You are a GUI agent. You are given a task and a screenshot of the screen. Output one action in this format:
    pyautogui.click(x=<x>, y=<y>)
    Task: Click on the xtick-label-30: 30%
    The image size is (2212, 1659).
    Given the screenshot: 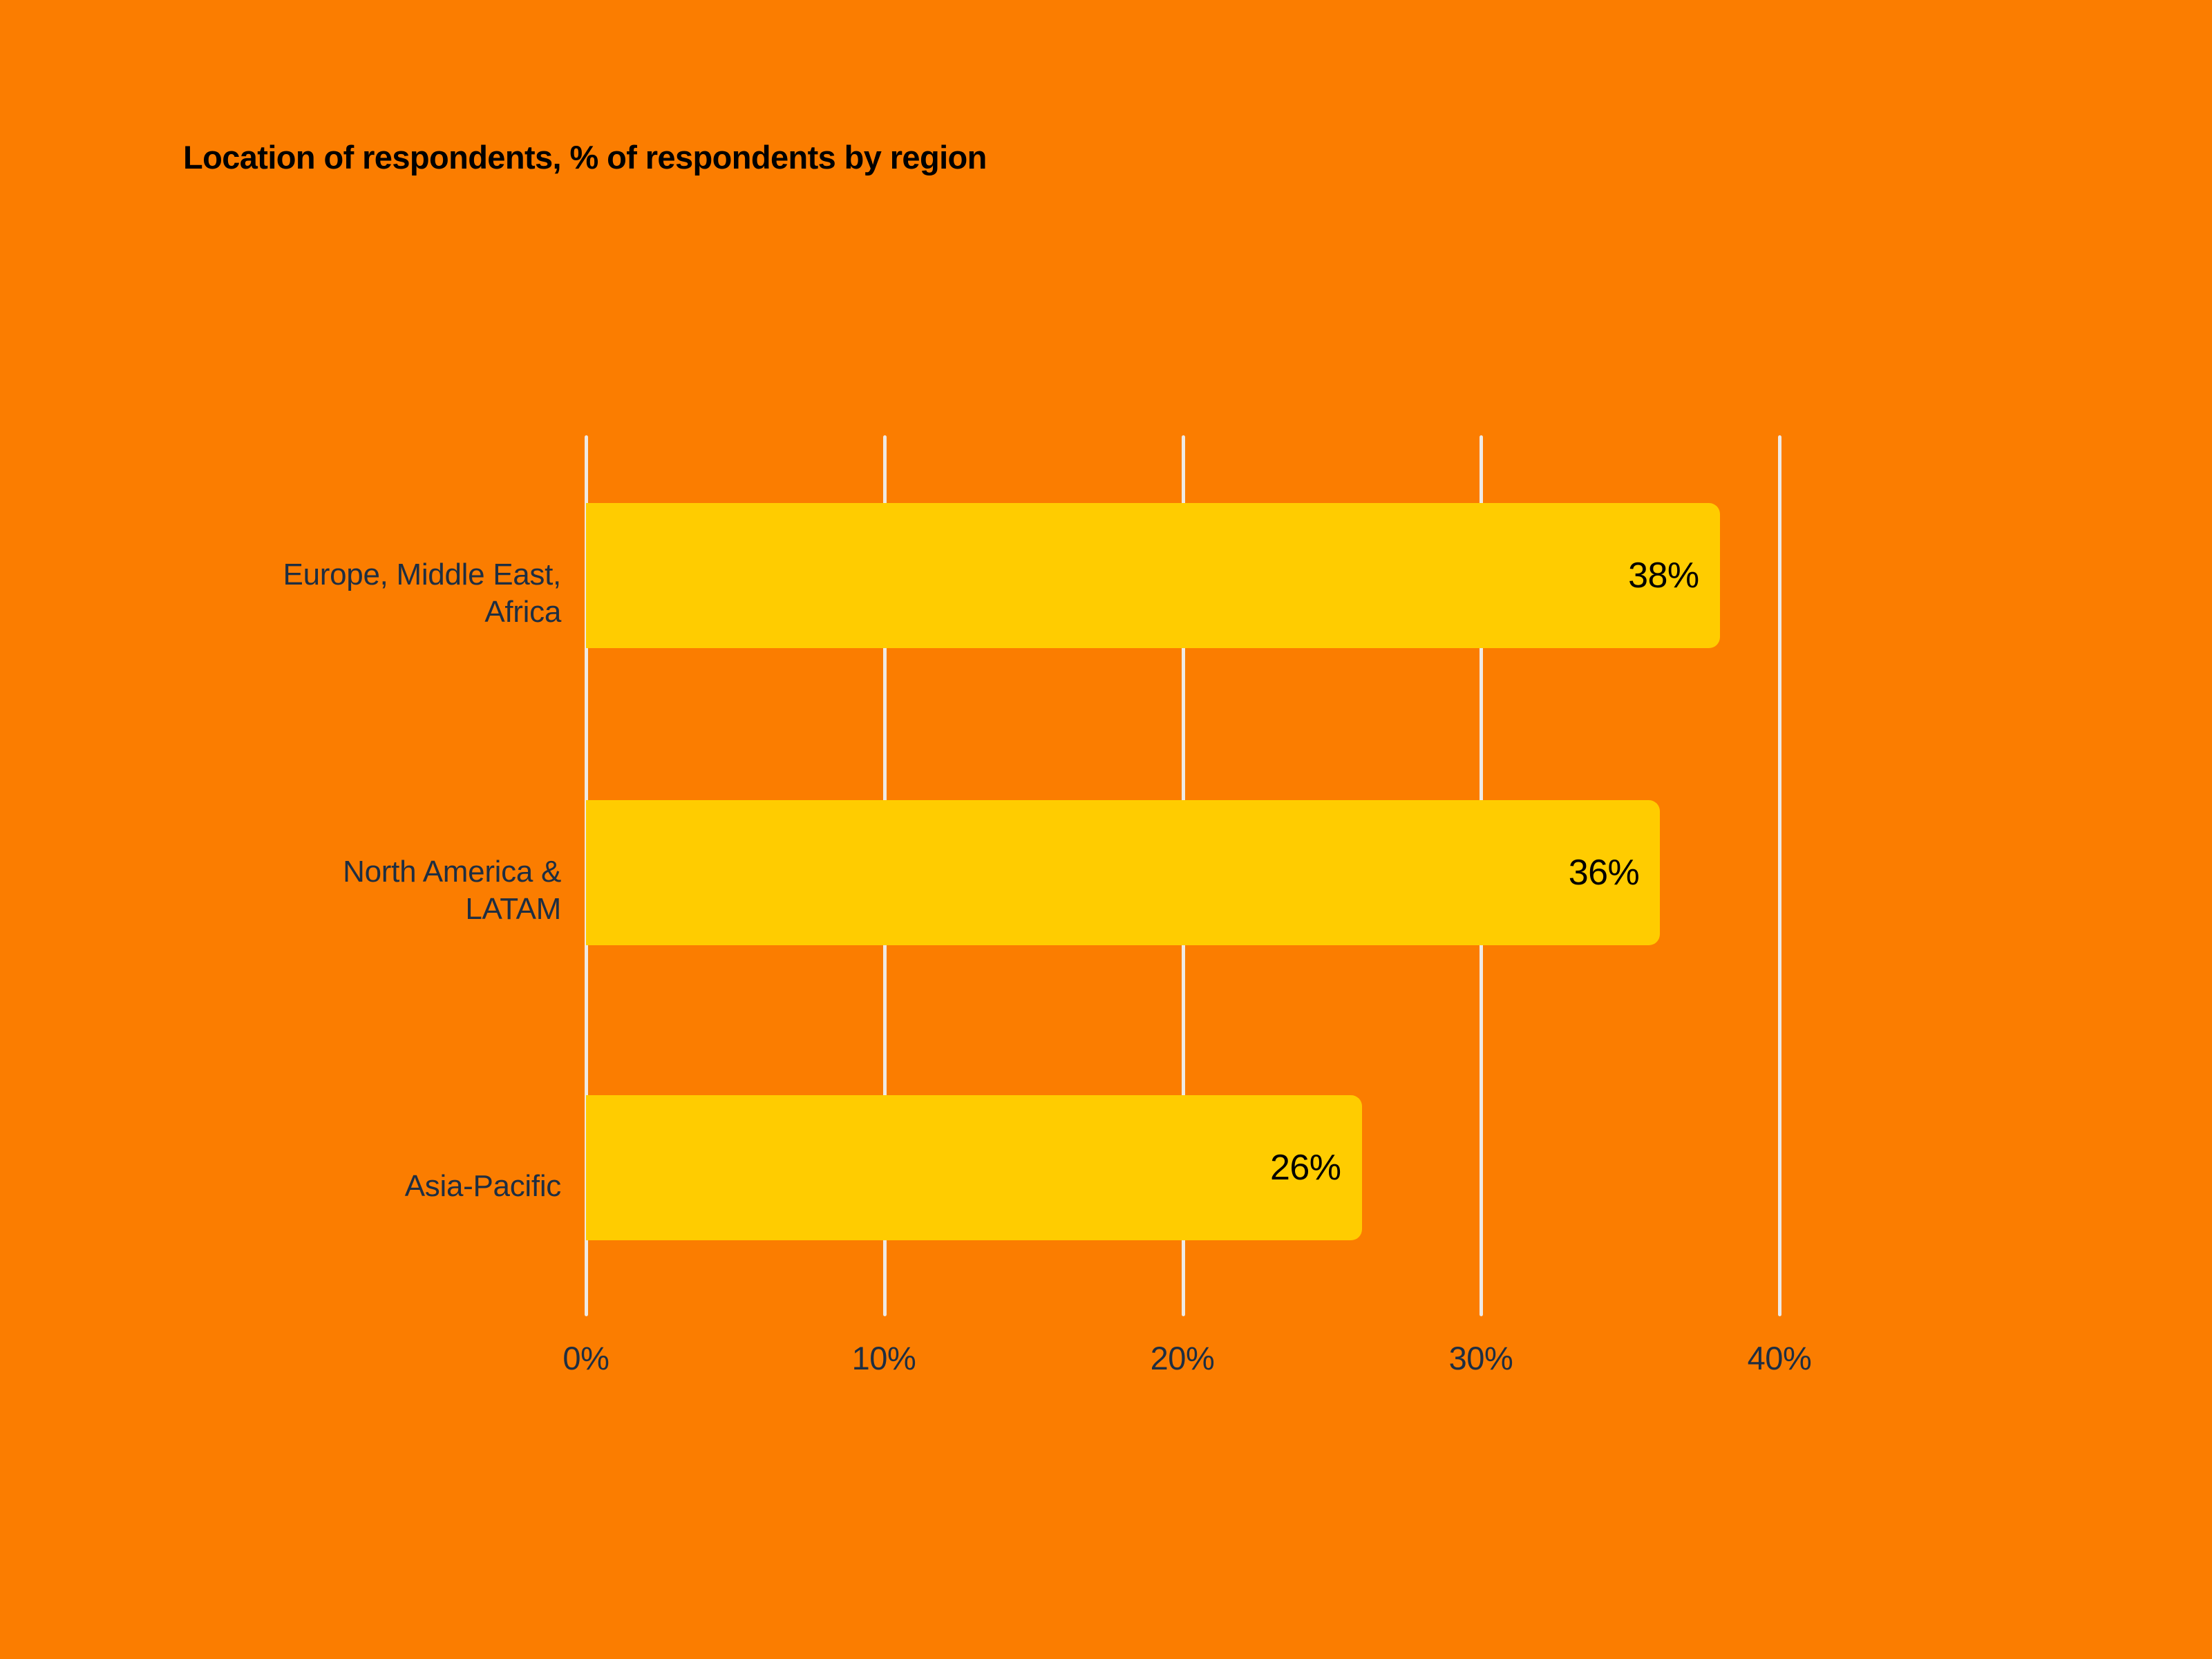 What is the action you would take?
    pyautogui.click(x=1481, y=1358)
    